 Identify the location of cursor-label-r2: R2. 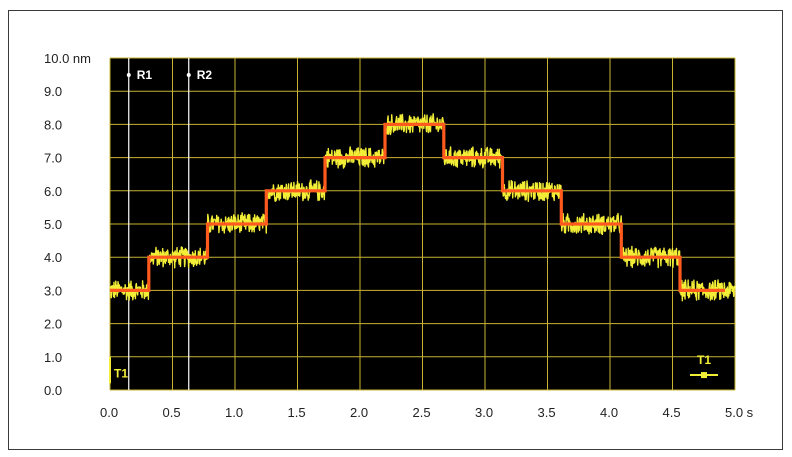
(205, 75).